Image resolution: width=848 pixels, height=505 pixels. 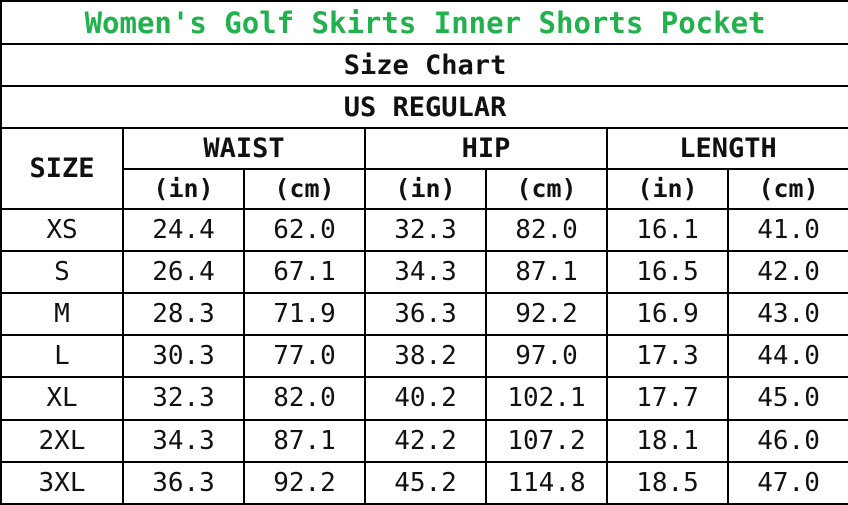 I want to click on unit-header-hip-cm: (cm), so click(x=546, y=188).